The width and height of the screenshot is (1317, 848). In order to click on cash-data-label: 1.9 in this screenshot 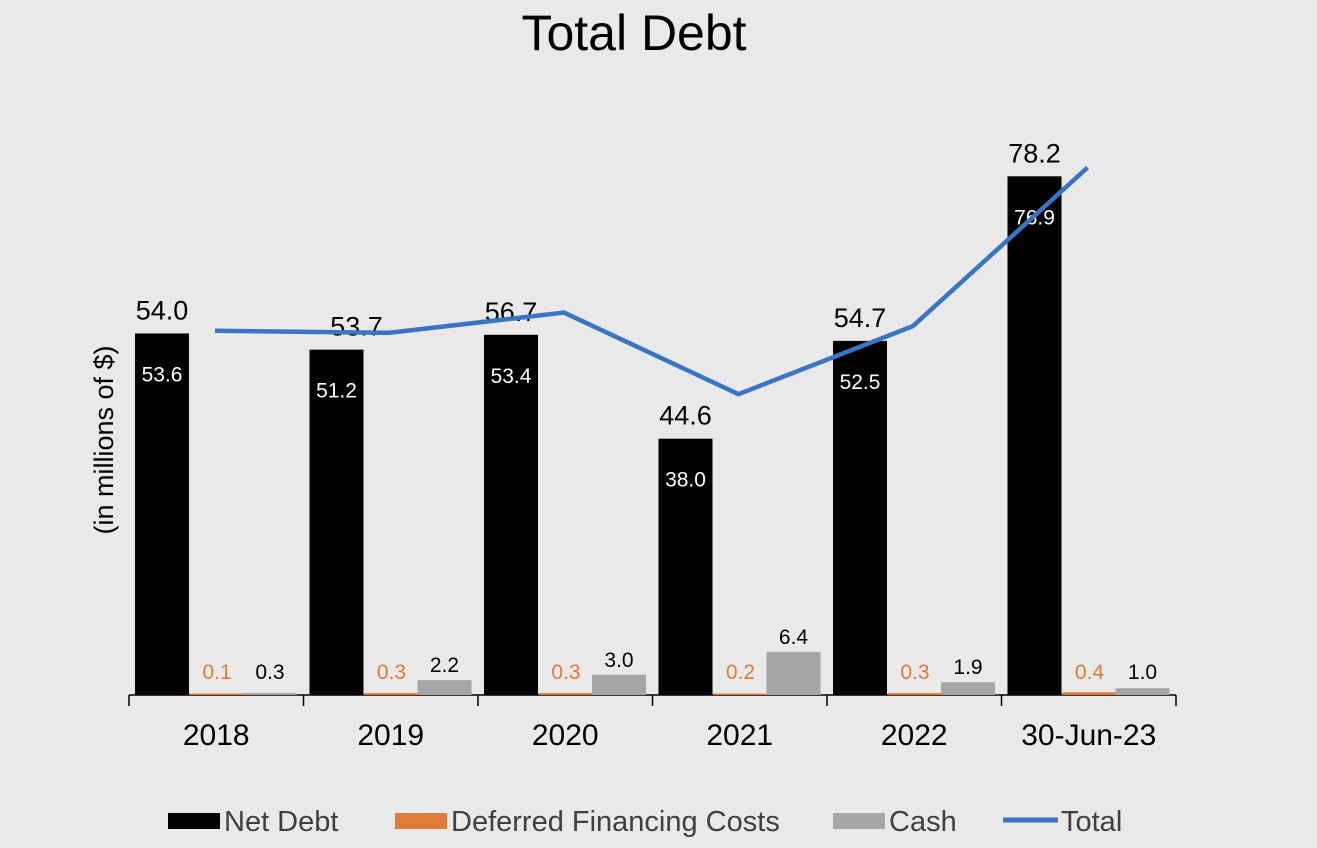, I will do `click(967, 667)`.